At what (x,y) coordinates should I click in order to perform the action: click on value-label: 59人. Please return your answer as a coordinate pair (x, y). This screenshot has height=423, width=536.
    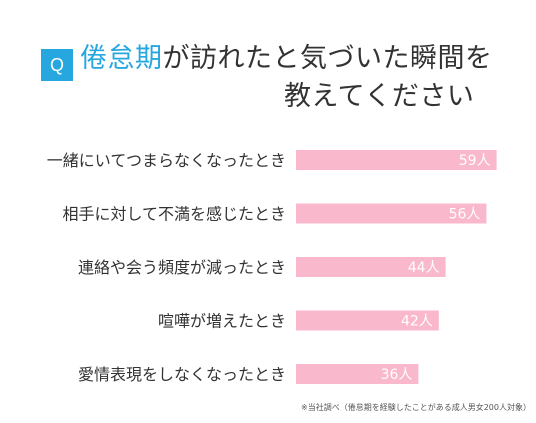
    Looking at the image, I should click on (475, 161).